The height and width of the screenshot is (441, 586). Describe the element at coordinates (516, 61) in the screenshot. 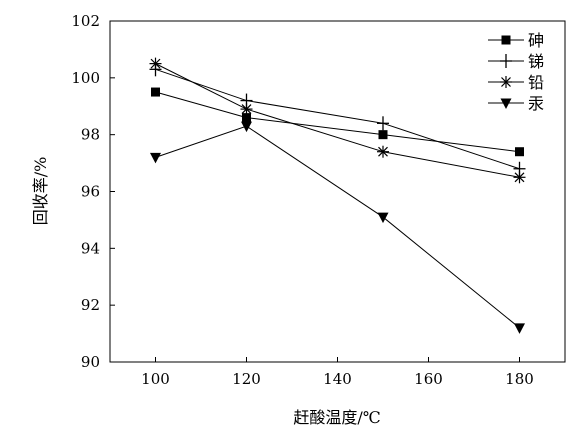

I see `legend-item: 锑` at that location.